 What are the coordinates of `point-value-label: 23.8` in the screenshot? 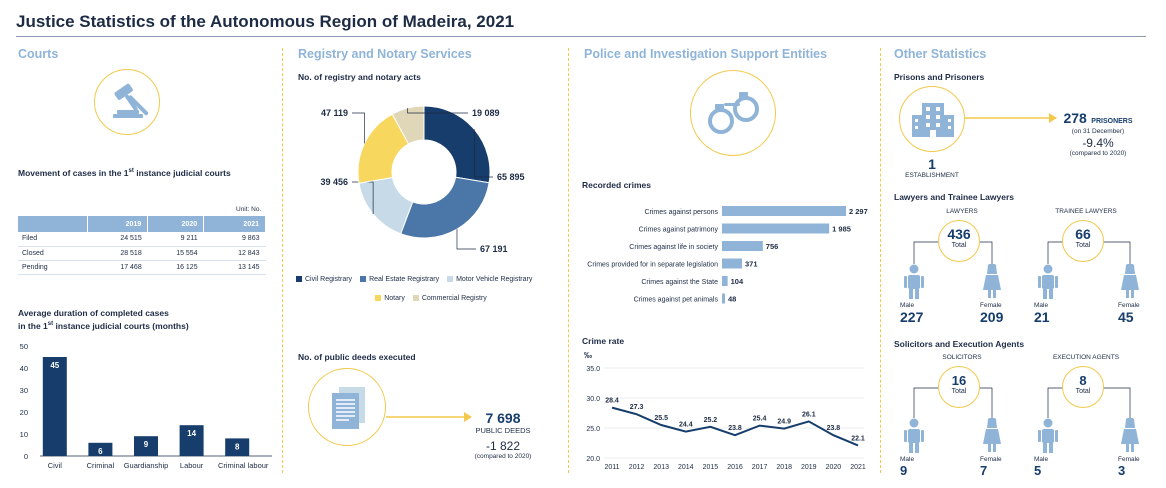 It's located at (834, 428).